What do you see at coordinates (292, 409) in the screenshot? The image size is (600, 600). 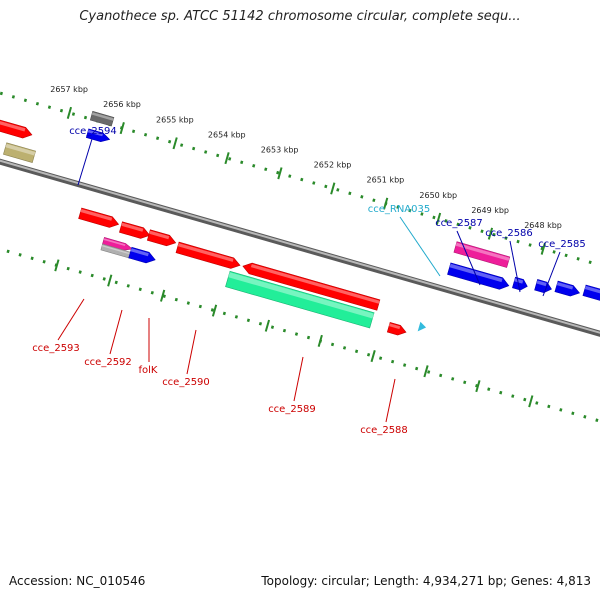 I see `gene-label: cce_2589` at bounding box center [292, 409].